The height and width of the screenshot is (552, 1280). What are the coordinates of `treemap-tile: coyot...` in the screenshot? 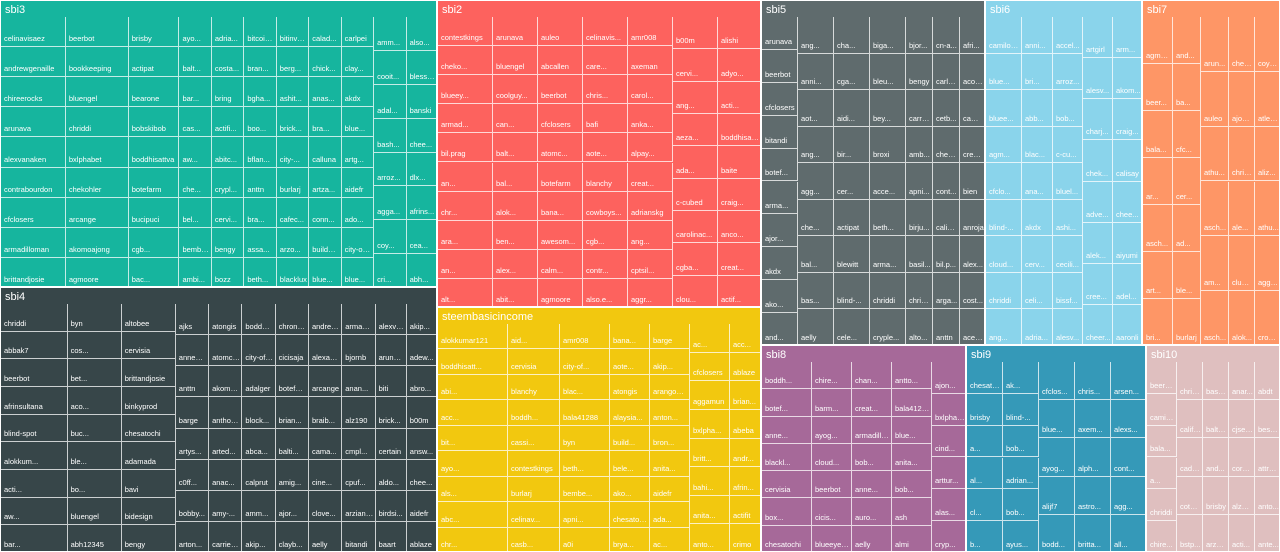 It's located at (1267, 44).